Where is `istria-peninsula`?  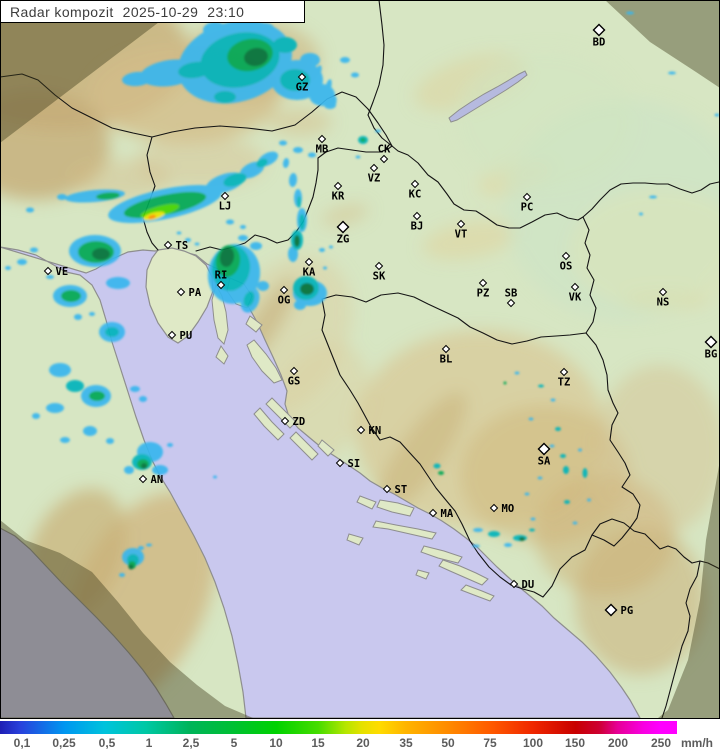 istria-peninsula is located at coordinates (179, 295).